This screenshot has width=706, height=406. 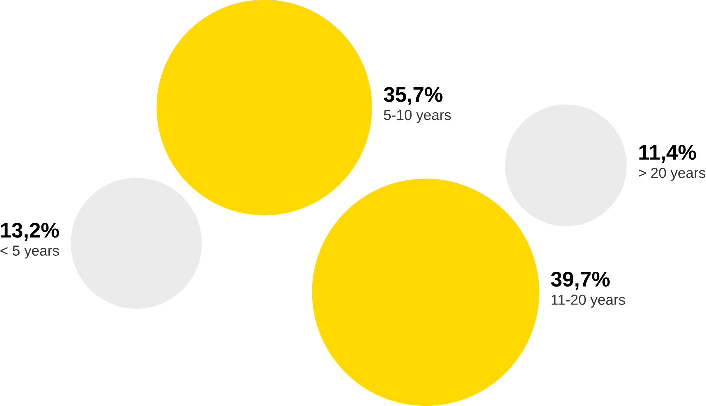 What do you see at coordinates (418, 117) in the screenshot?
I see `category-label: 5-10 years` at bounding box center [418, 117].